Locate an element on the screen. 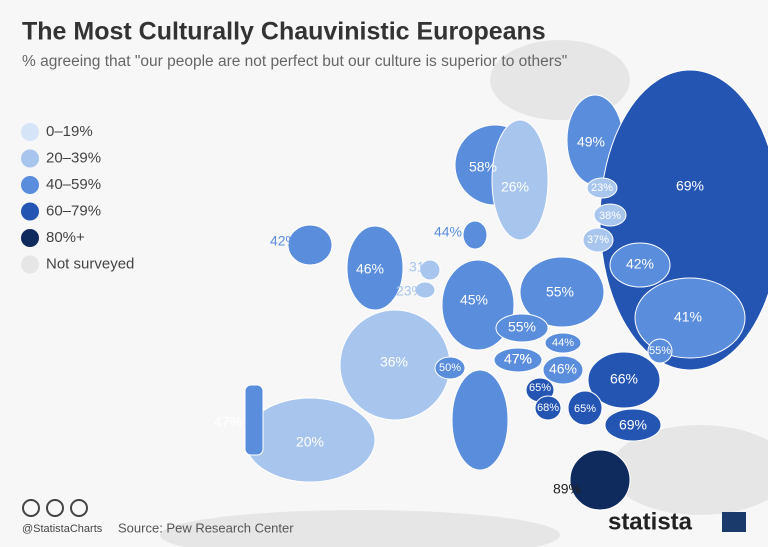 This screenshot has width=768, height=547. region-label: 36% is located at coordinates (394, 362).